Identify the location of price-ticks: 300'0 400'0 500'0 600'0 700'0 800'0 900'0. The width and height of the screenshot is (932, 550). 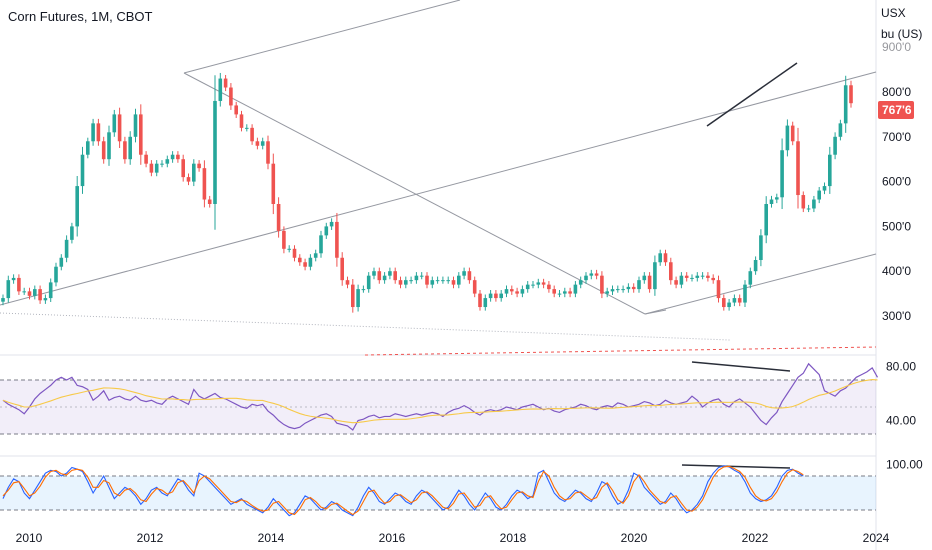
(896, 181).